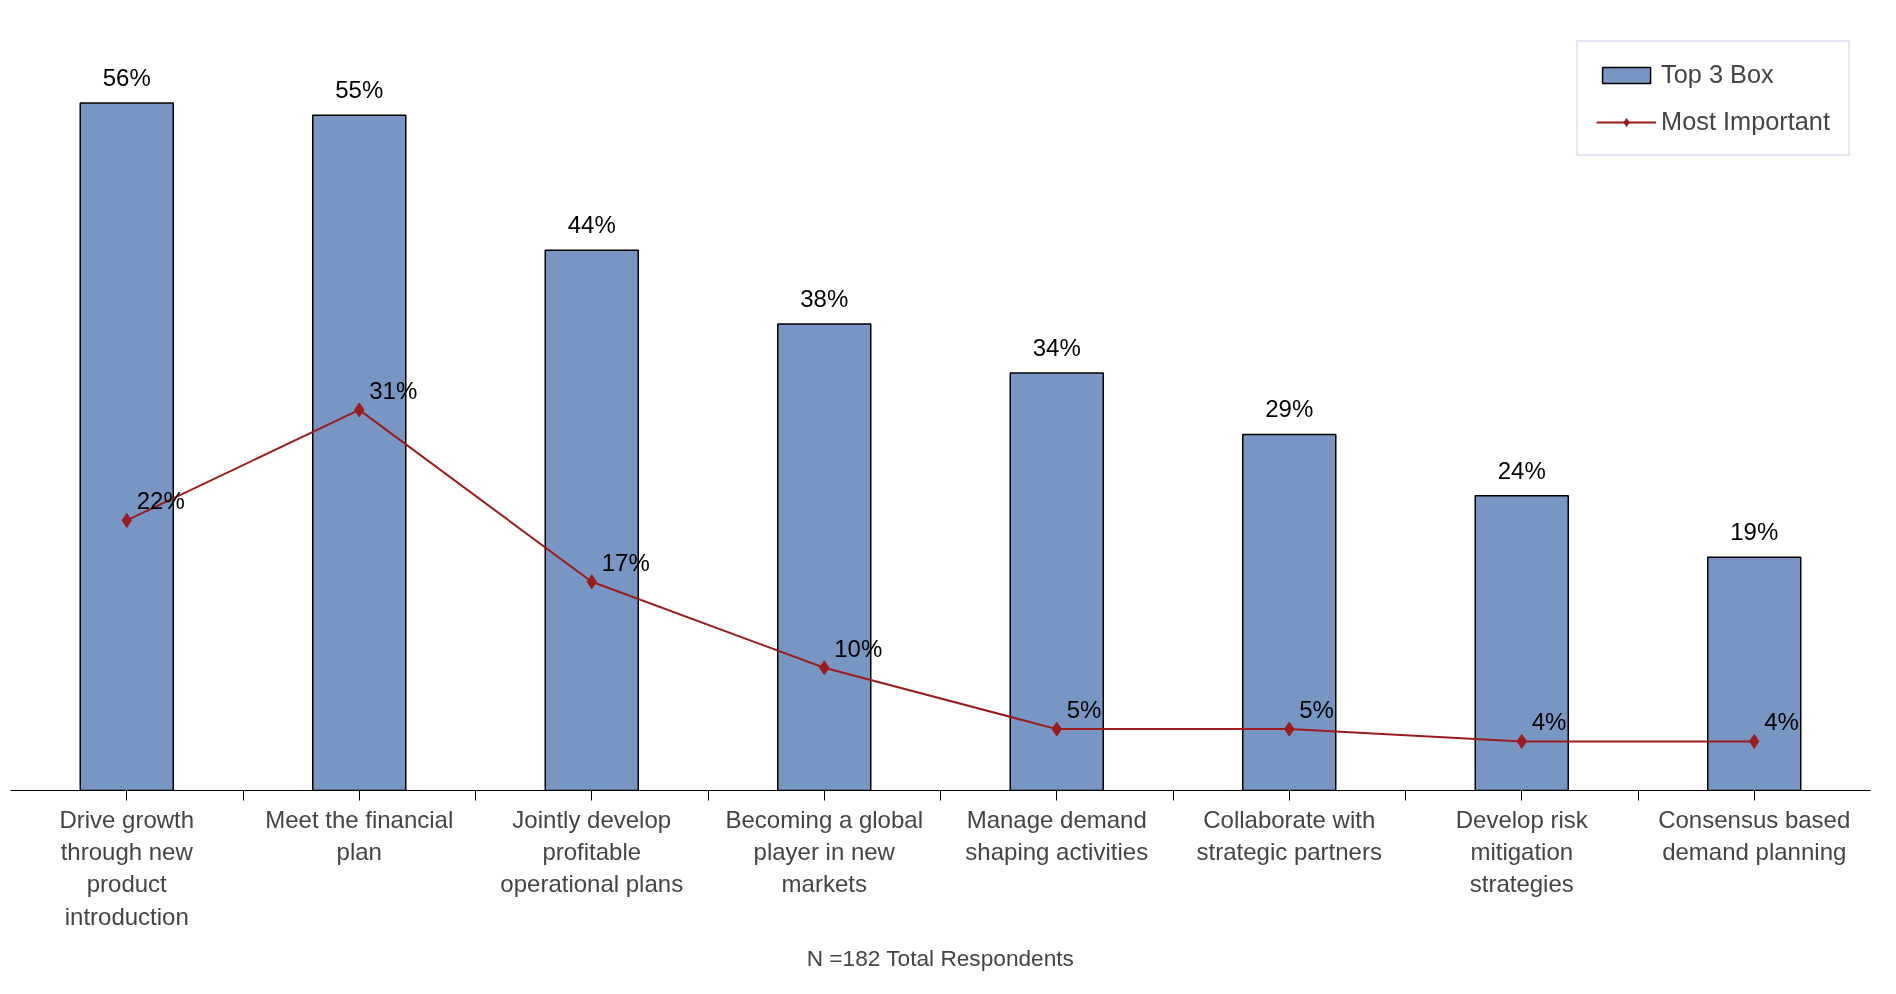 The image size is (1896, 994). Describe the element at coordinates (1745, 121) in the screenshot. I see `legend-label: Most Important` at that location.